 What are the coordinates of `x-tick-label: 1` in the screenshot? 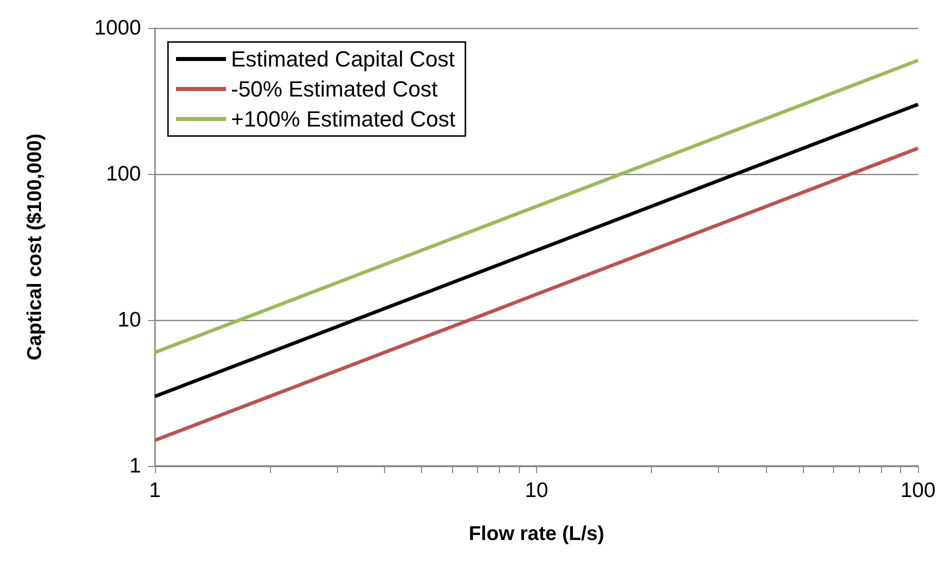 It's located at (155, 490).